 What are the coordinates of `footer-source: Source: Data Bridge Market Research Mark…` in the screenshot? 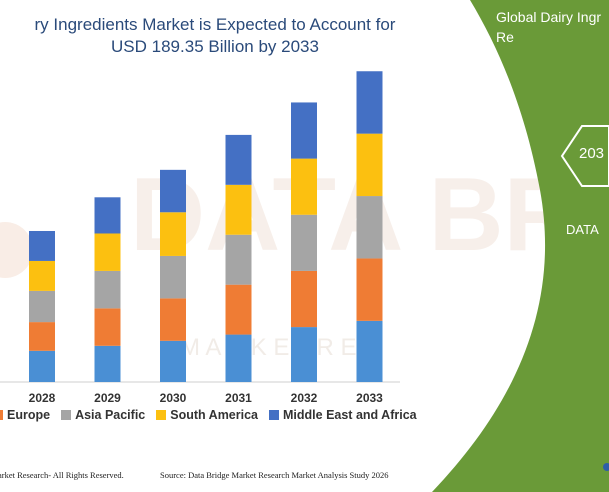 It's located at (274, 475).